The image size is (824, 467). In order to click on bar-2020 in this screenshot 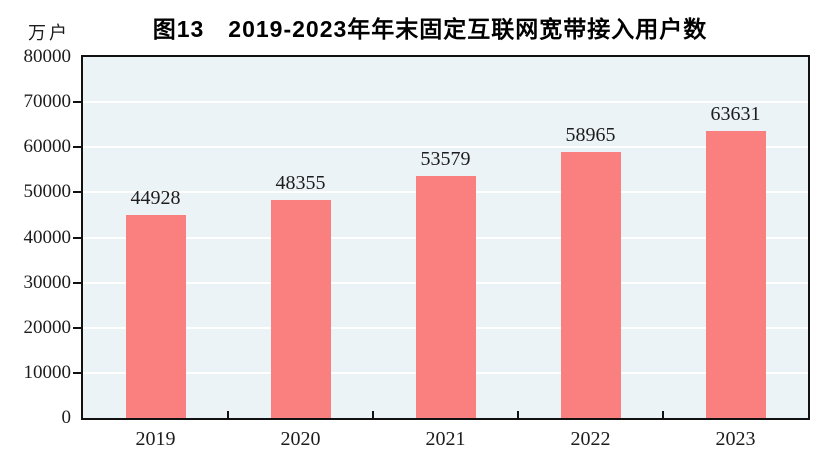, I will do `click(300, 309)`.